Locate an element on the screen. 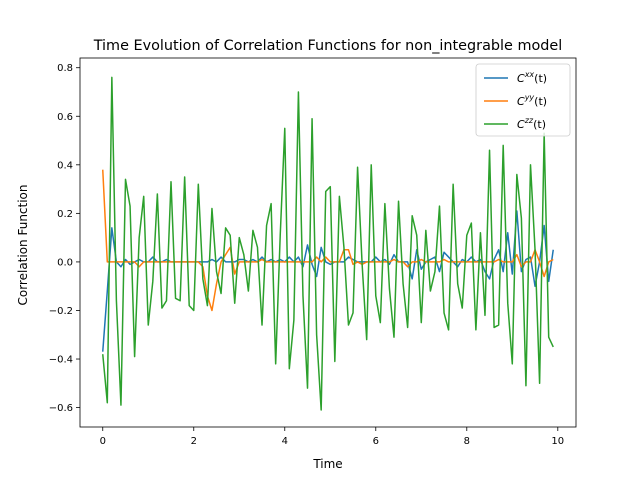 This screenshot has height=484, width=640. legend-box is located at coordinates (523, 100).